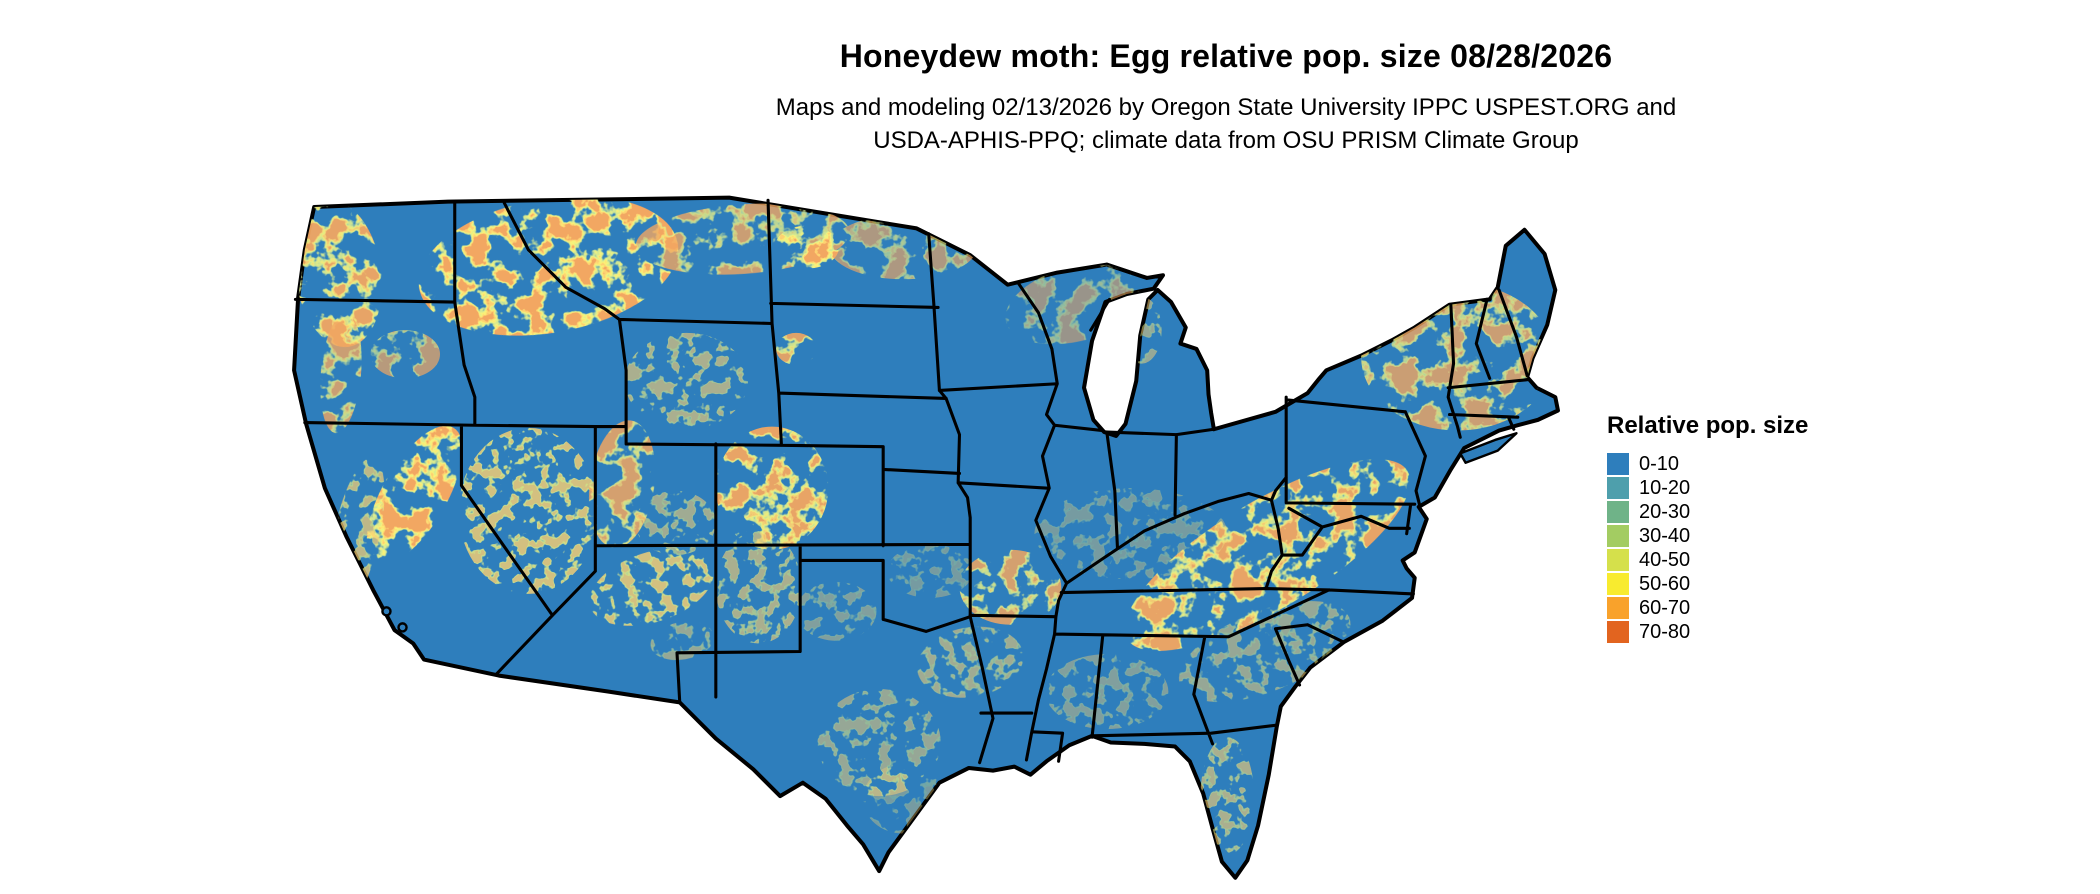 This screenshot has width=2100, height=894. What do you see at coordinates (1707, 584) in the screenshot?
I see `legend-item: 50-60` at bounding box center [1707, 584].